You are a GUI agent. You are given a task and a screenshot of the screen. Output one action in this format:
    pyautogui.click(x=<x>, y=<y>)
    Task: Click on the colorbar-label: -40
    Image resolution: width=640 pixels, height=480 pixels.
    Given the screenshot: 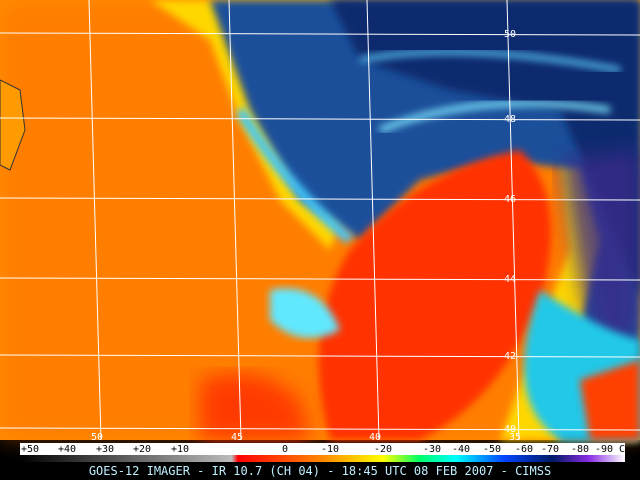 What is the action you would take?
    pyautogui.click(x=461, y=449)
    